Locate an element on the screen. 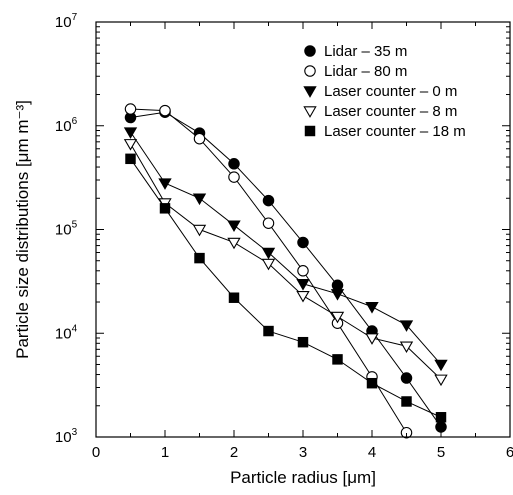  x-tick-label: 4 is located at coordinates (372, 452).